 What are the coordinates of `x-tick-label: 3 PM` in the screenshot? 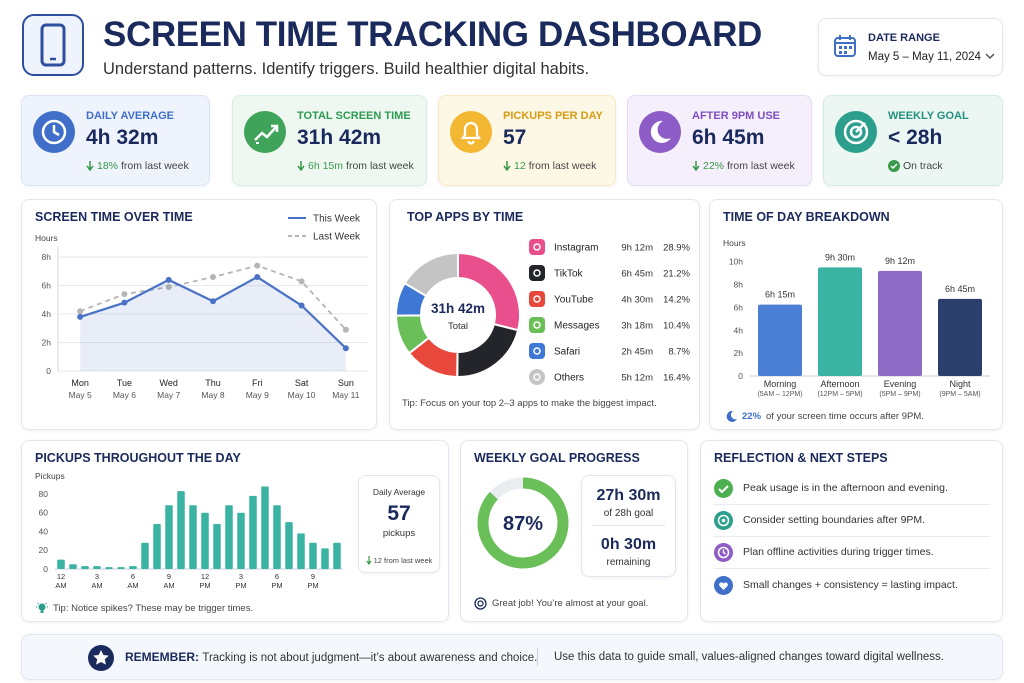 It's located at (241, 581).